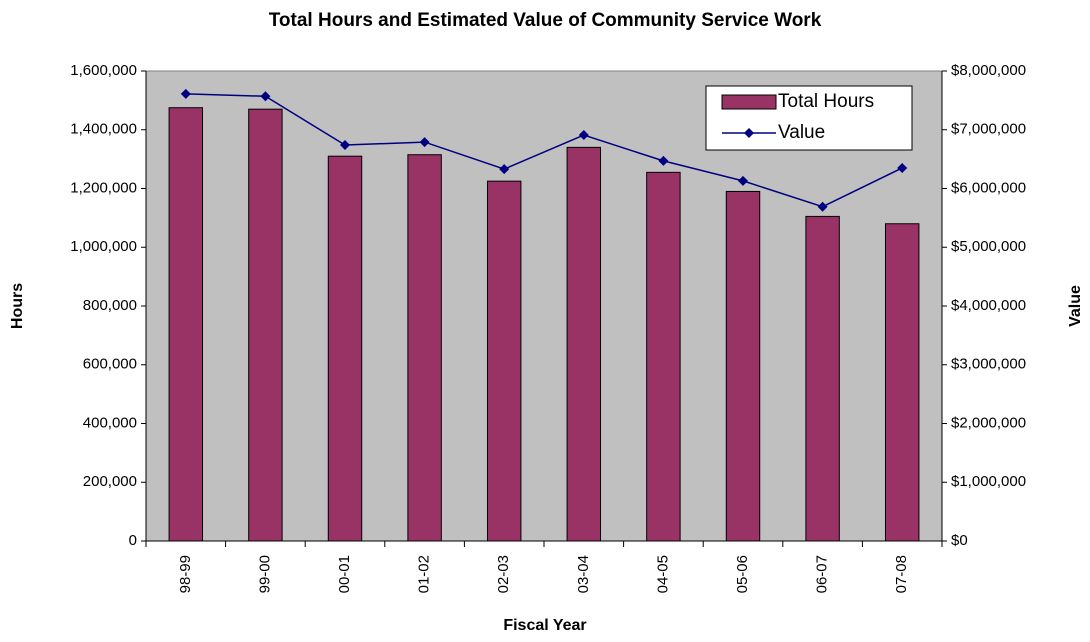  What do you see at coordinates (809, 118) in the screenshot?
I see `legend: Total Hours Value` at bounding box center [809, 118].